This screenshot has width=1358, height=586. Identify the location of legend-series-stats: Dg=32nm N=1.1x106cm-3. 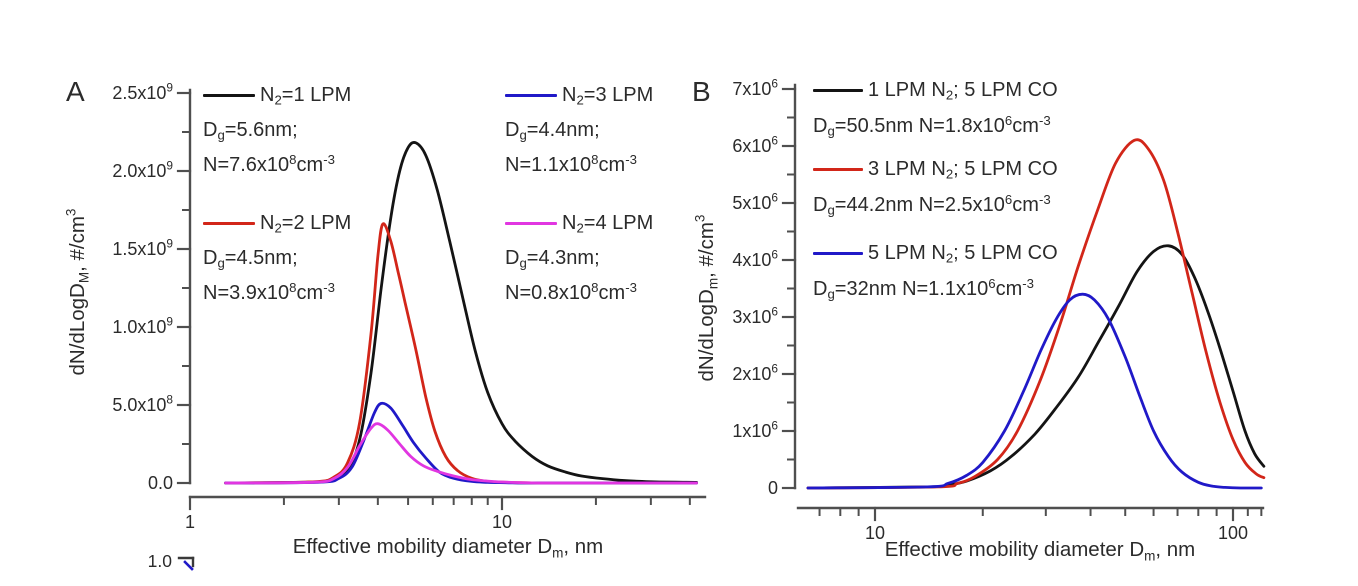
(923, 288).